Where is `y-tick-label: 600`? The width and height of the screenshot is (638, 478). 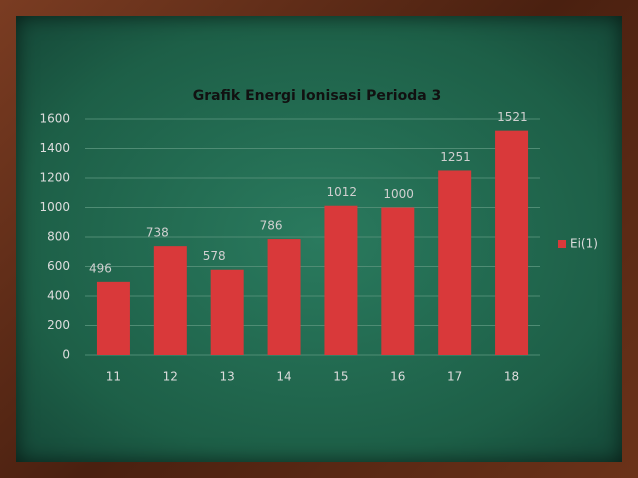 y-tick-label: 600 is located at coordinates (58, 266).